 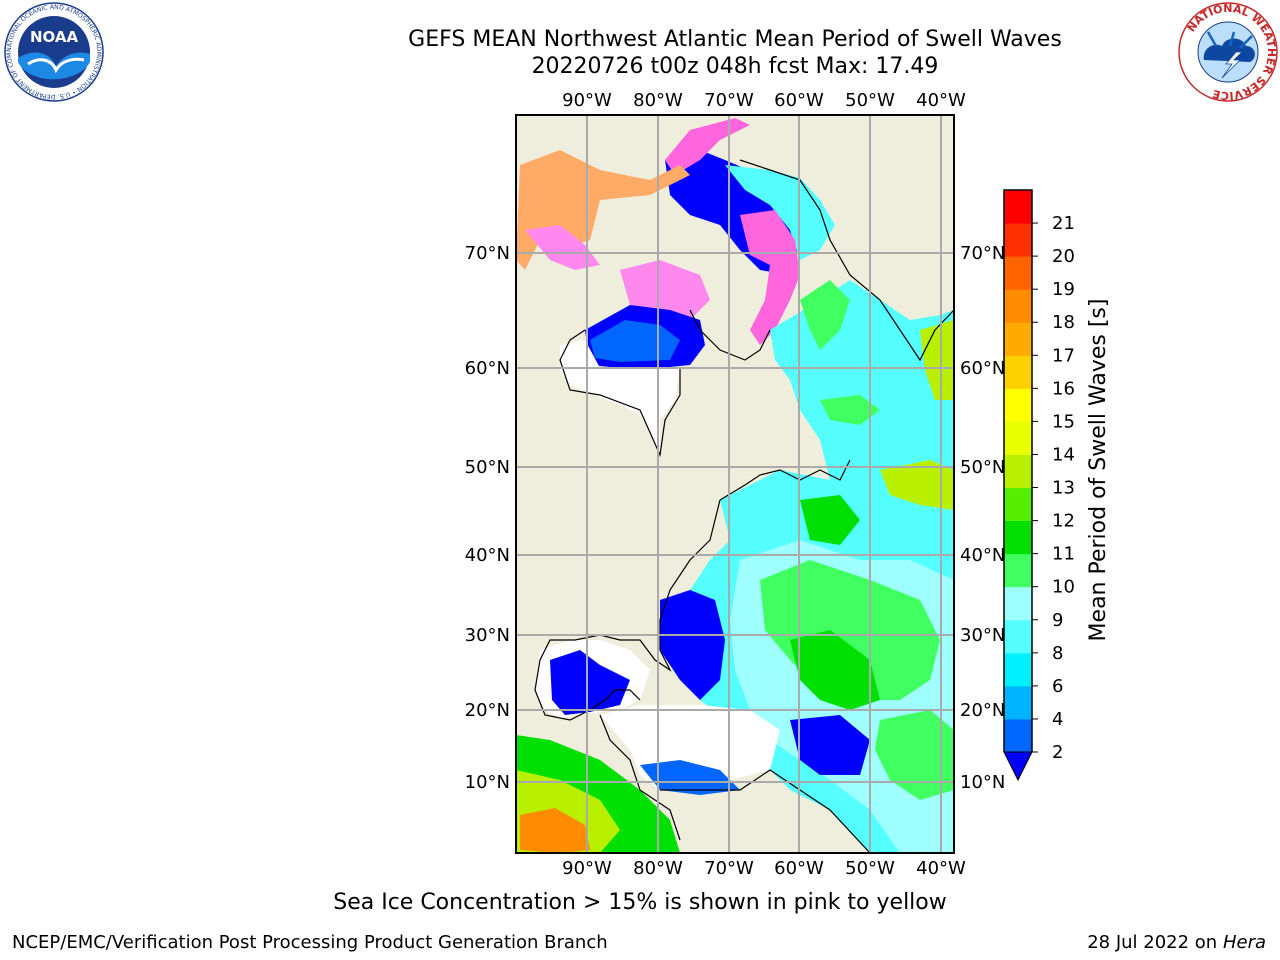 What do you see at coordinates (1063, 587) in the screenshot?
I see `colorbar-tick-label: 10` at bounding box center [1063, 587].